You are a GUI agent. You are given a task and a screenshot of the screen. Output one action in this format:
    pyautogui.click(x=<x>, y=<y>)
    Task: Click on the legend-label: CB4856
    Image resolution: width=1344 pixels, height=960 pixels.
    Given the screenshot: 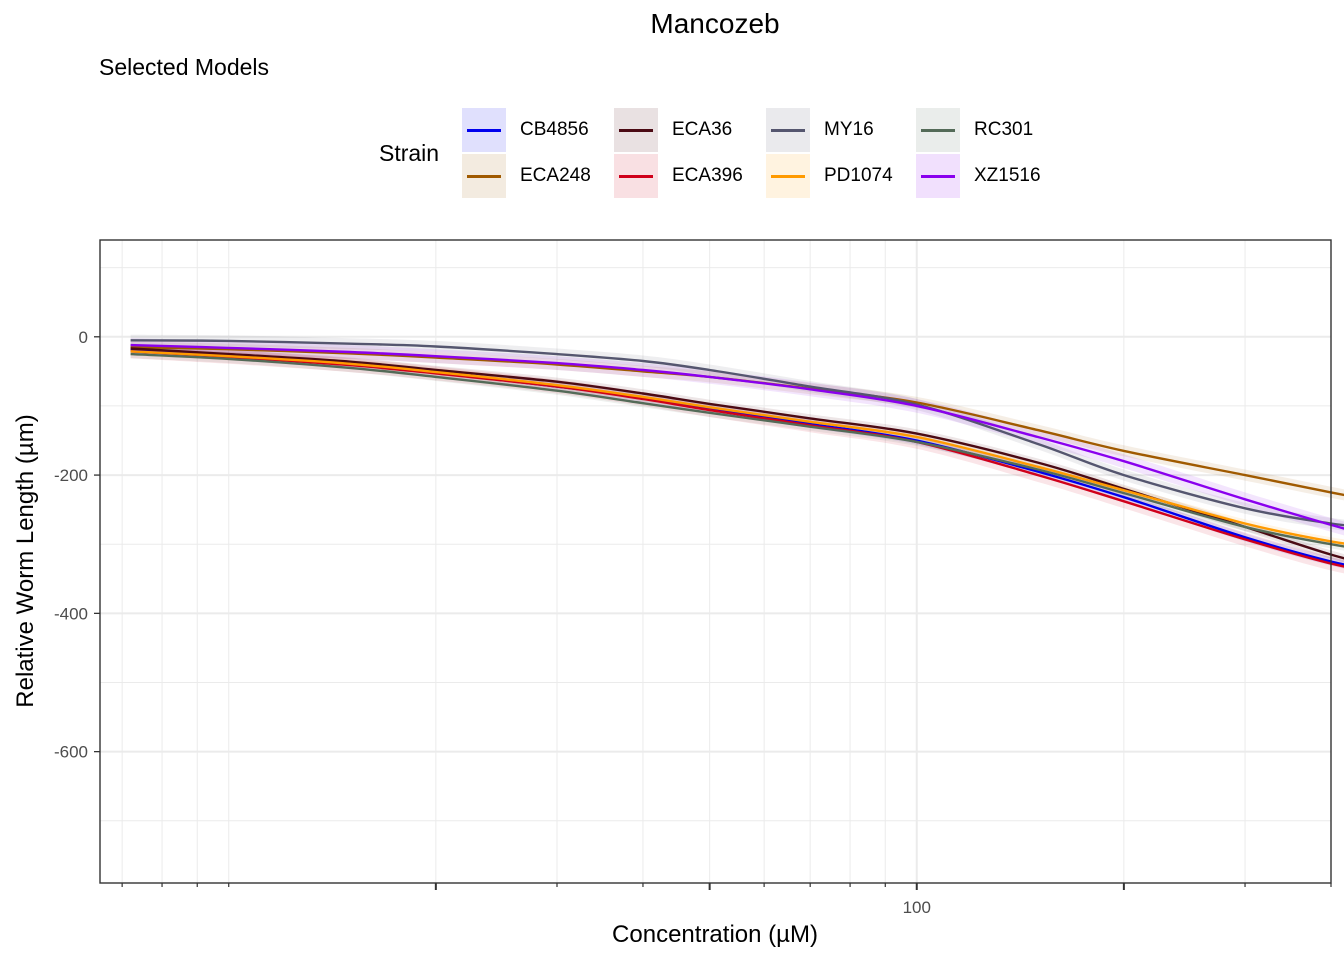 What is the action you would take?
    pyautogui.click(x=554, y=129)
    